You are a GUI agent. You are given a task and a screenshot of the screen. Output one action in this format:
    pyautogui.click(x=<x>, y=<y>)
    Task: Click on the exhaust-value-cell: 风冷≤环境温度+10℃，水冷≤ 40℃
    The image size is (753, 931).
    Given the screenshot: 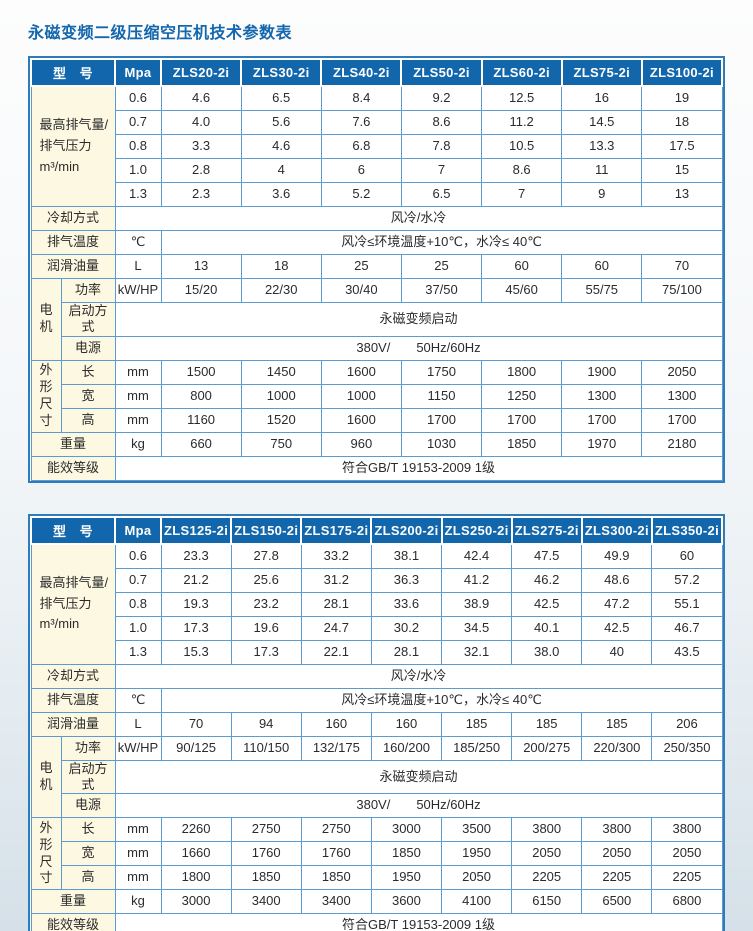 What is the action you would take?
    pyautogui.click(x=441, y=242)
    